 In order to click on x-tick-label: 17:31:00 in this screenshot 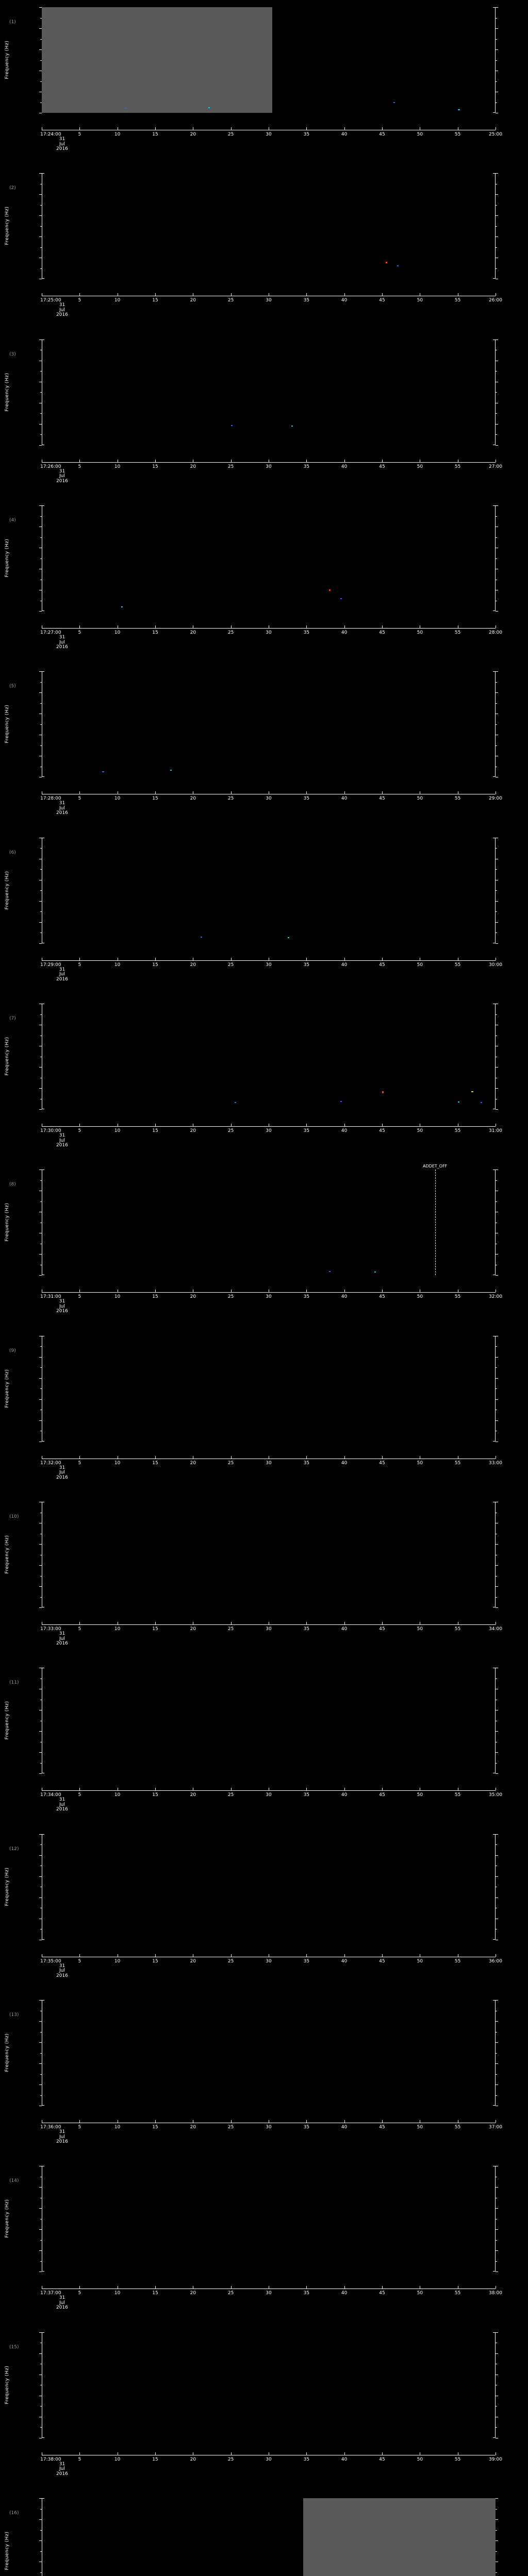, I will do `click(50, 1297)`.